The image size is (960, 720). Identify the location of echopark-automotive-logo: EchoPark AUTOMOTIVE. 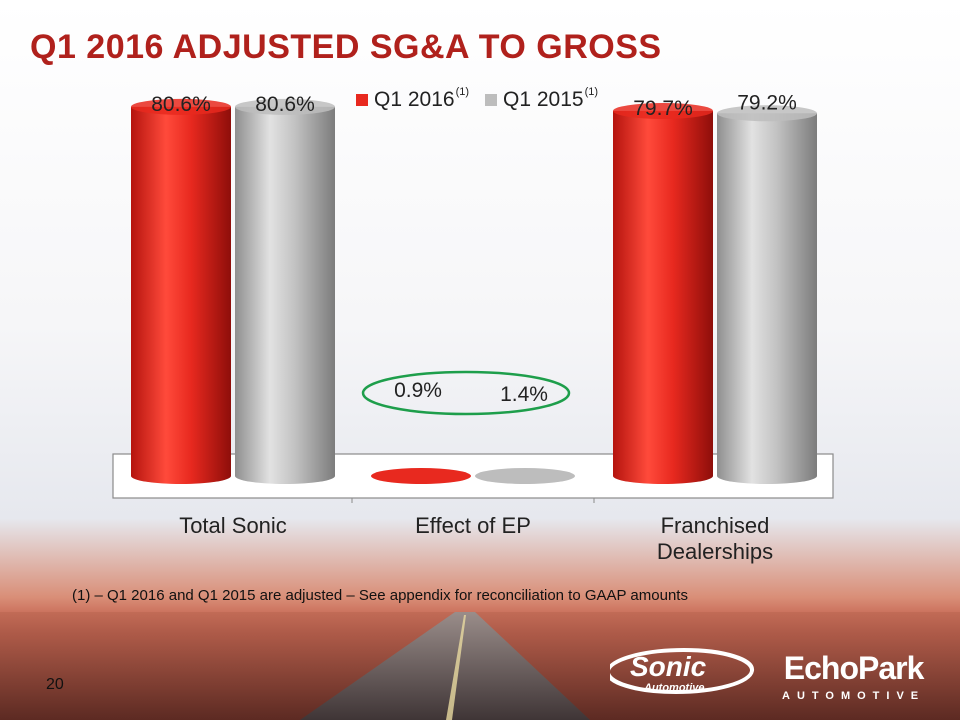
(853, 676).